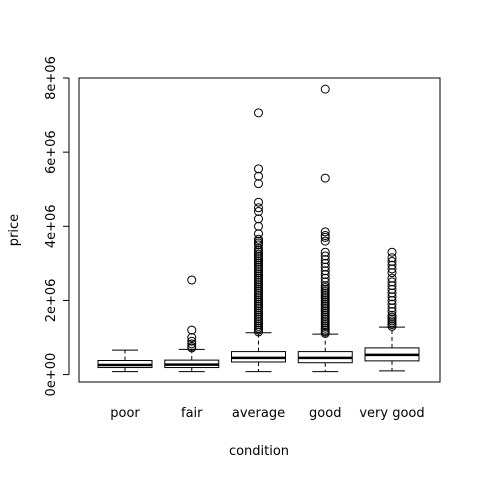 Image resolution: width=480 pixels, height=480 pixels. I want to click on y-tick-label: 8e+06, so click(51, 78).